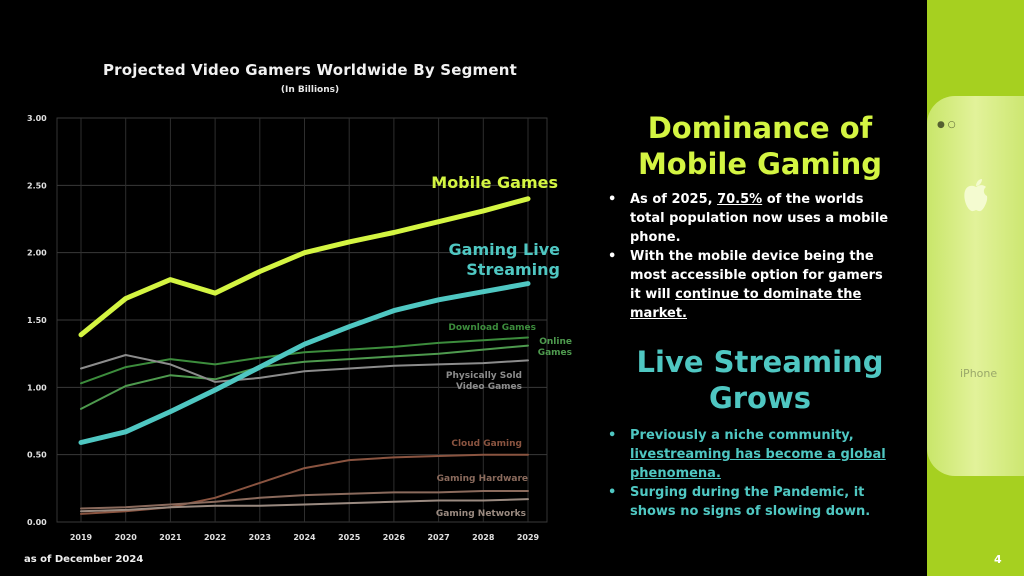 The width and height of the screenshot is (1024, 576). I want to click on date-footnote: as of December 2024, so click(84, 559).